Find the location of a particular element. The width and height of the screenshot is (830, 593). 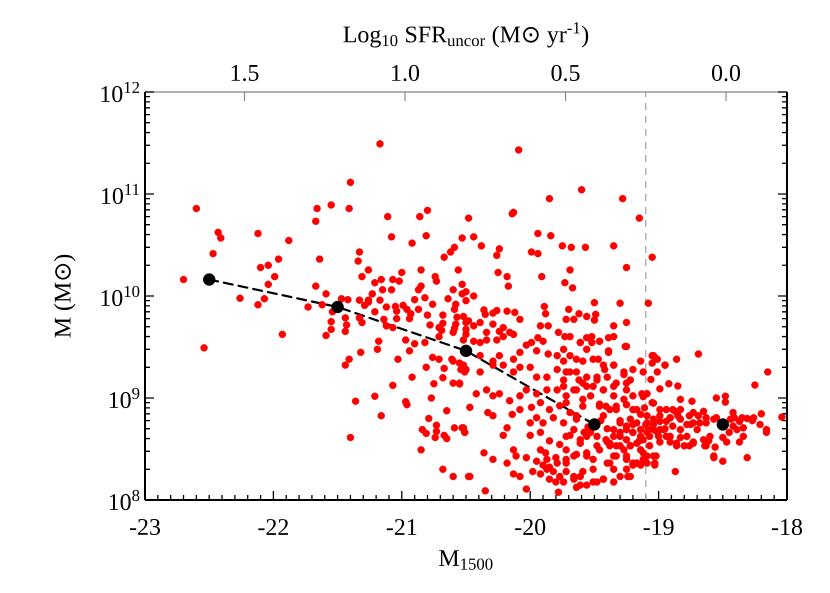

y-tick-label: 10$^{12}$ is located at coordinates (120, 92).